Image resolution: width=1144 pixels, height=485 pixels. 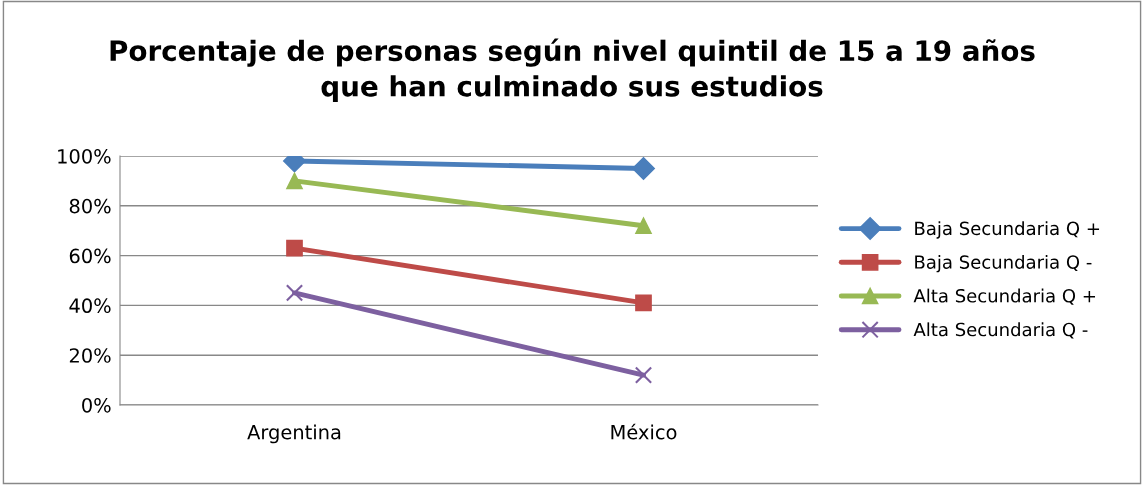 What do you see at coordinates (572, 70) in the screenshot?
I see `chart-title: Porcentaje de personas según nivel quintil de 15 a 19 años que han culminado sus estudios` at bounding box center [572, 70].